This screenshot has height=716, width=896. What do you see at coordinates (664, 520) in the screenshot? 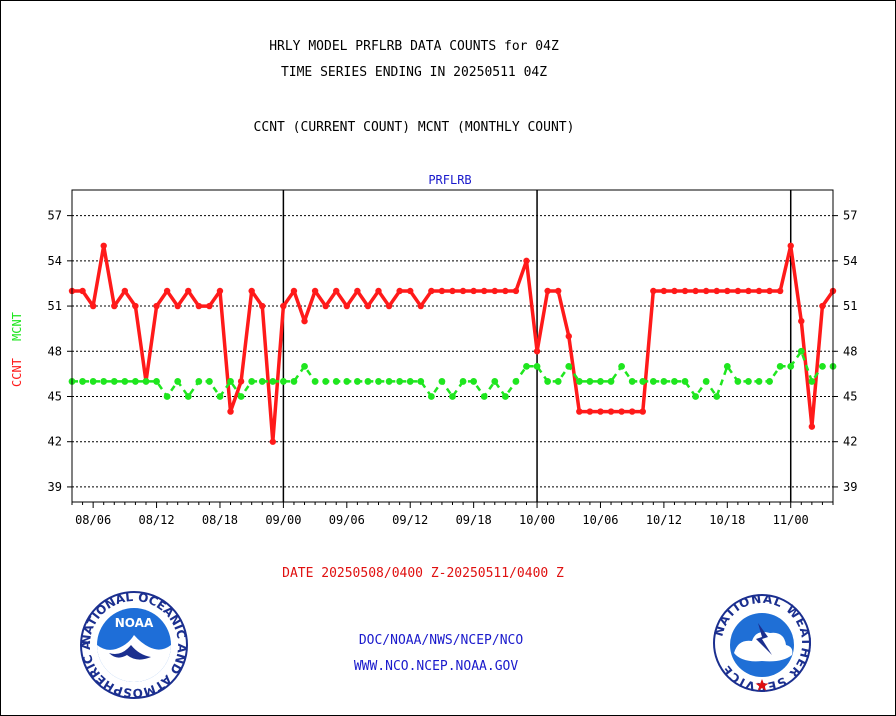
I see `x-tick-label: 10/12` at bounding box center [664, 520].